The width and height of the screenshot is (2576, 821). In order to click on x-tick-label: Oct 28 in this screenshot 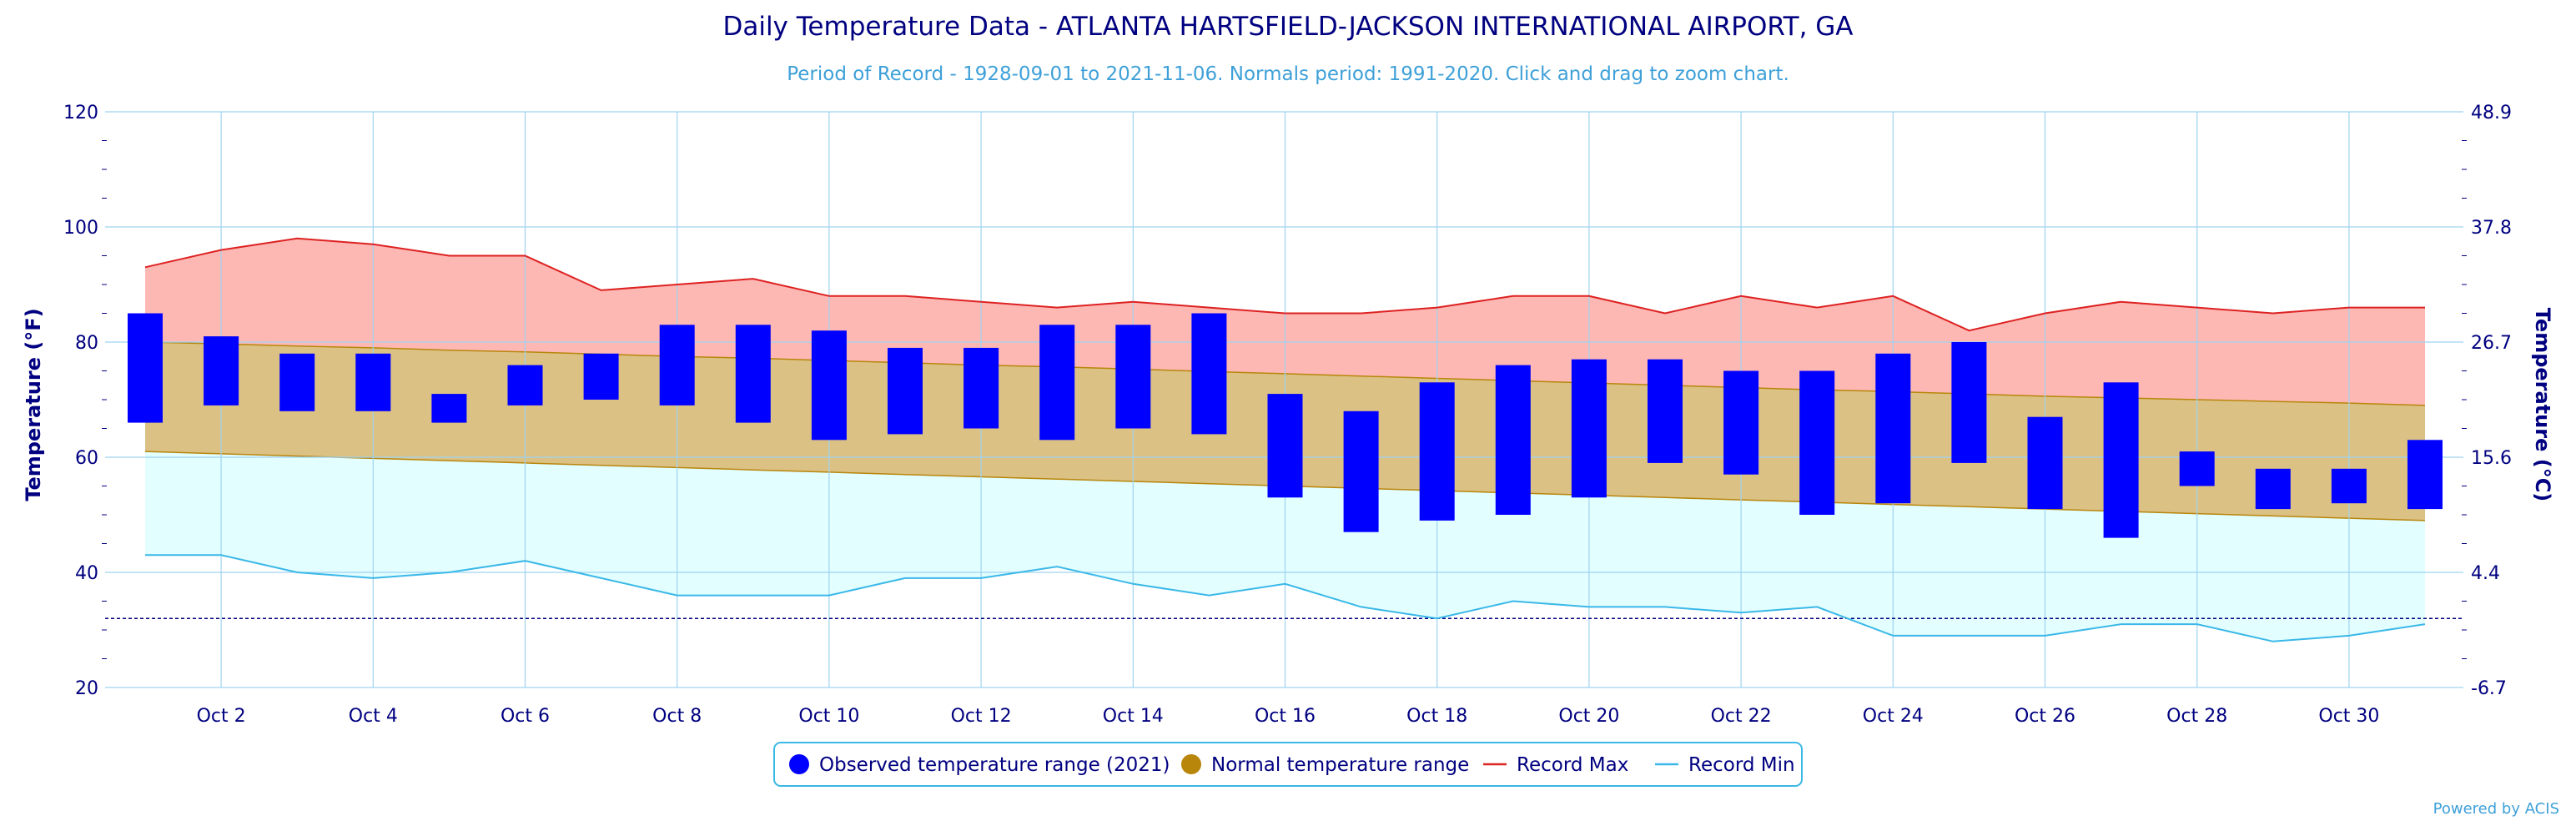, I will do `click(2196, 717)`.